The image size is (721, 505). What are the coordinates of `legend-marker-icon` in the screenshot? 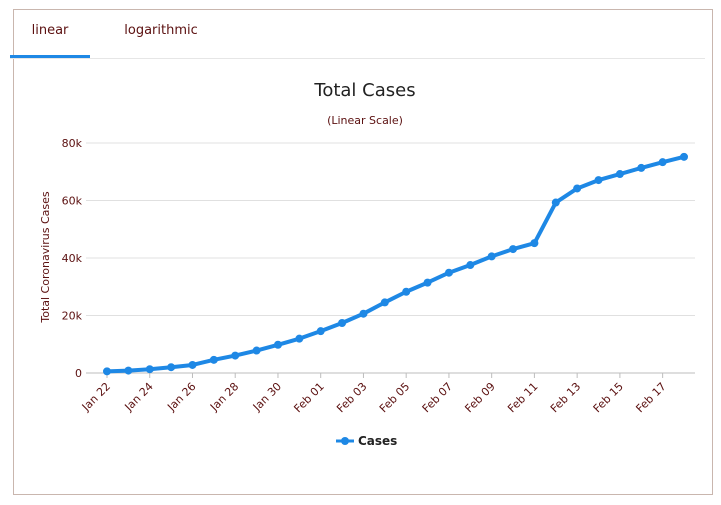 It's located at (345, 441).